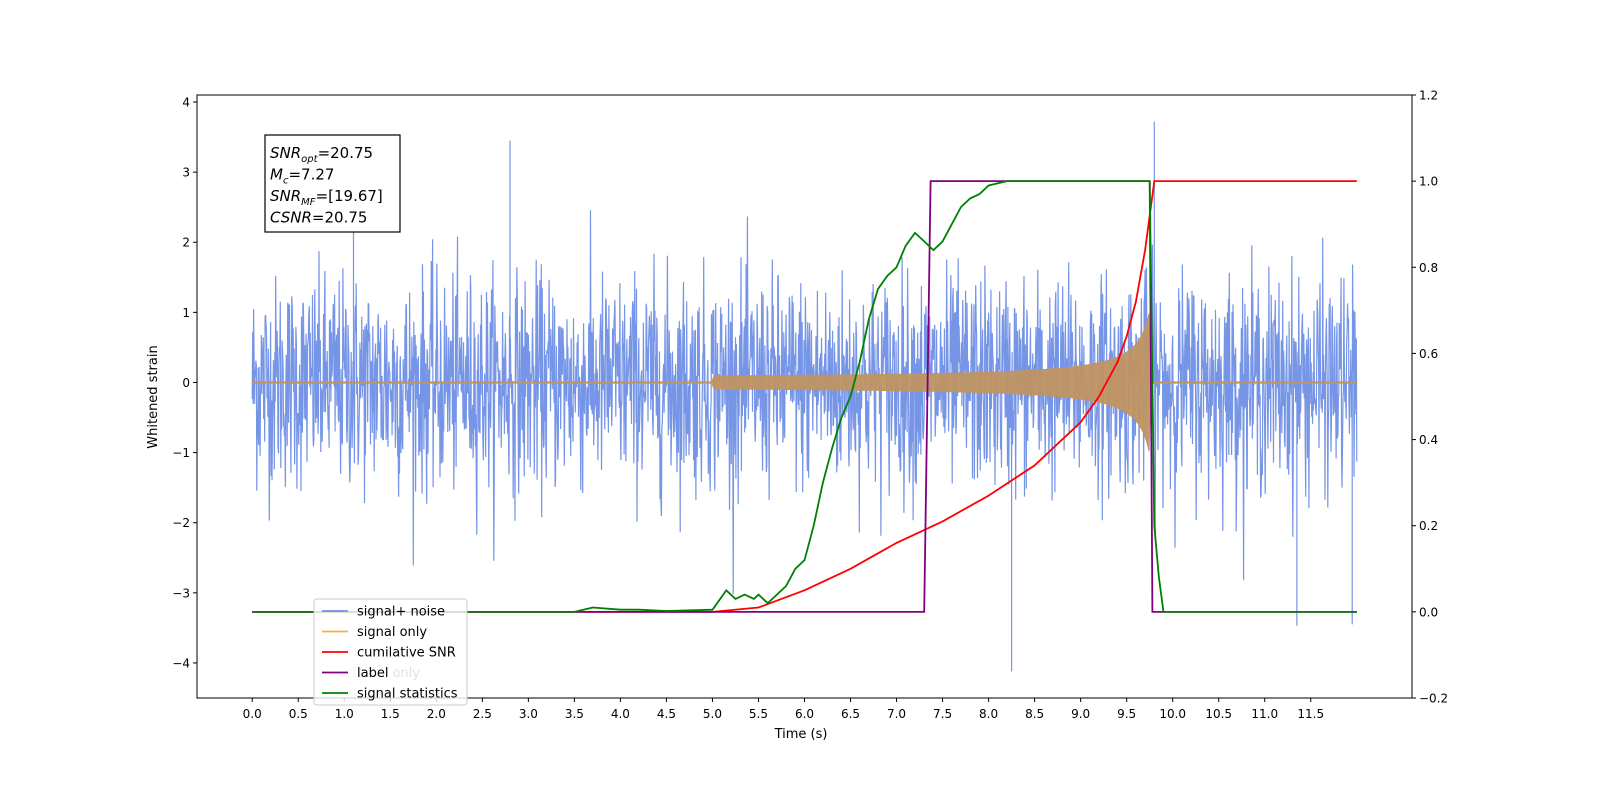 The width and height of the screenshot is (1600, 800). I want to click on x-tick-label: 5.0, so click(712, 714).